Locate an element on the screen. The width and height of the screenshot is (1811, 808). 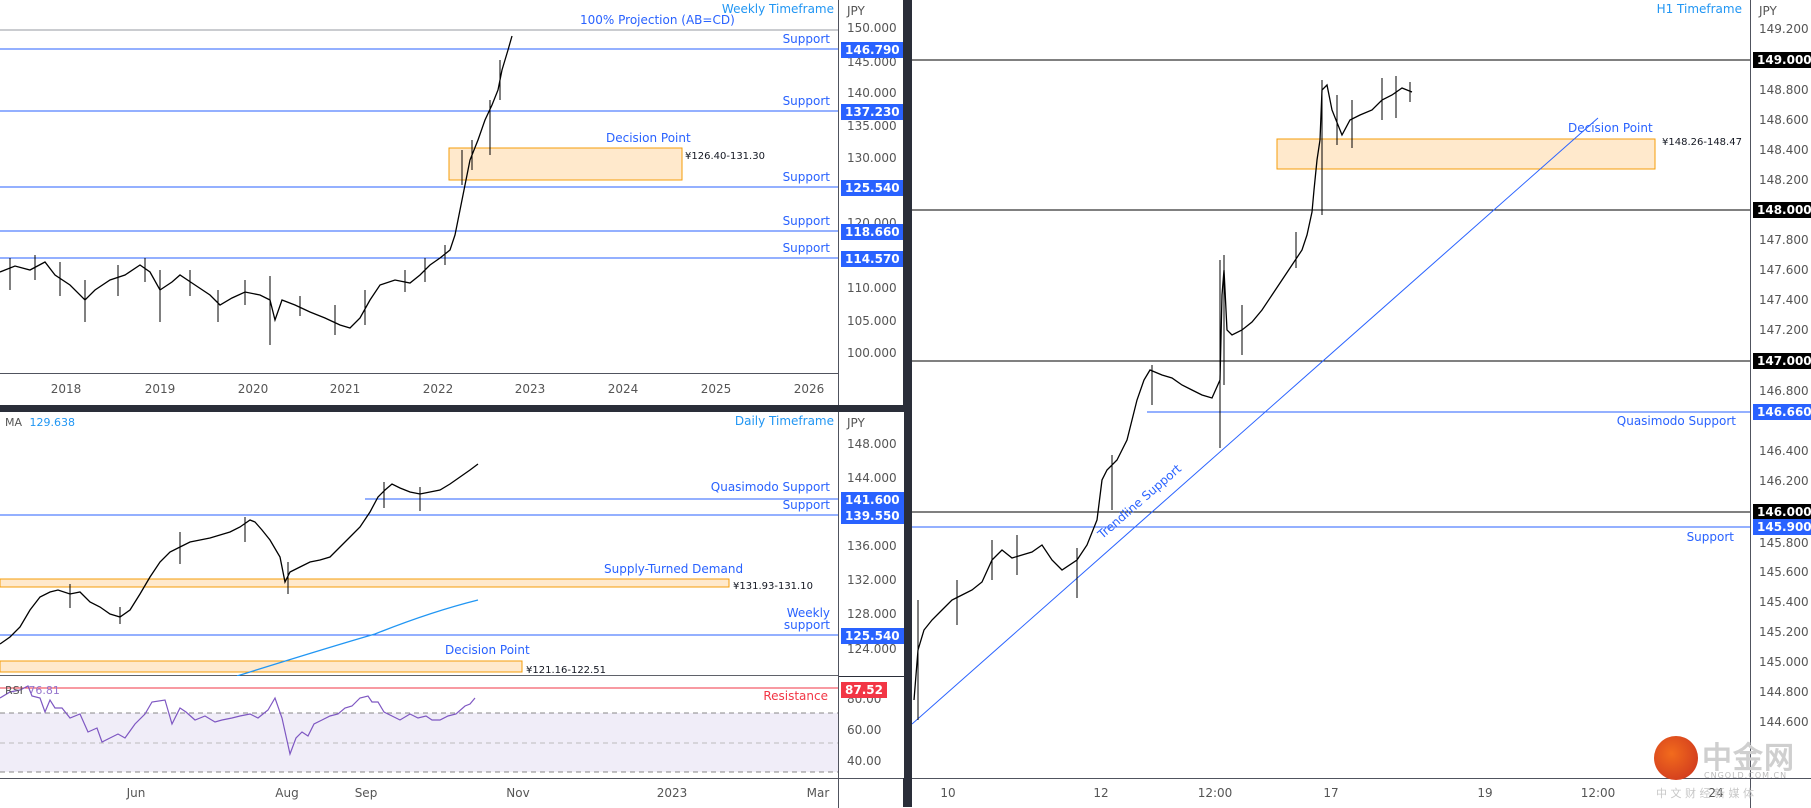
round-number-tag: 148.000 is located at coordinates (1782, 210).